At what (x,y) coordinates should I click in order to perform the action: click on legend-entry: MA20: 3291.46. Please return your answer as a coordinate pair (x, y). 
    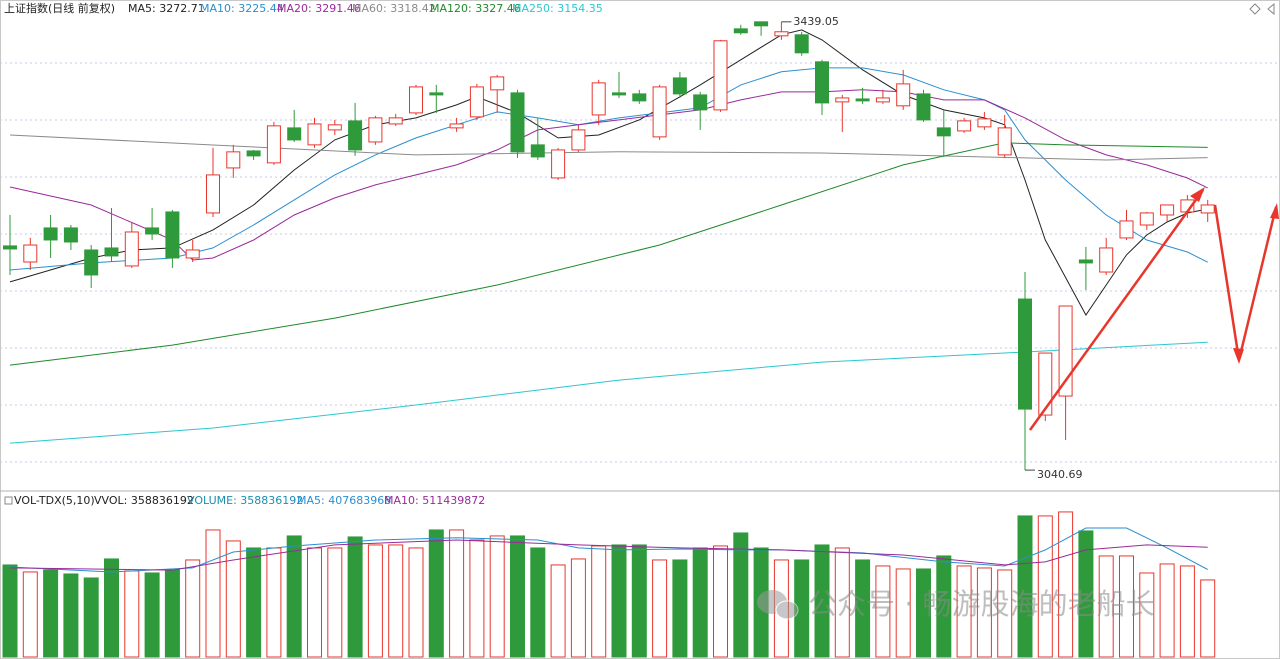
    Looking at the image, I should click on (319, 8).